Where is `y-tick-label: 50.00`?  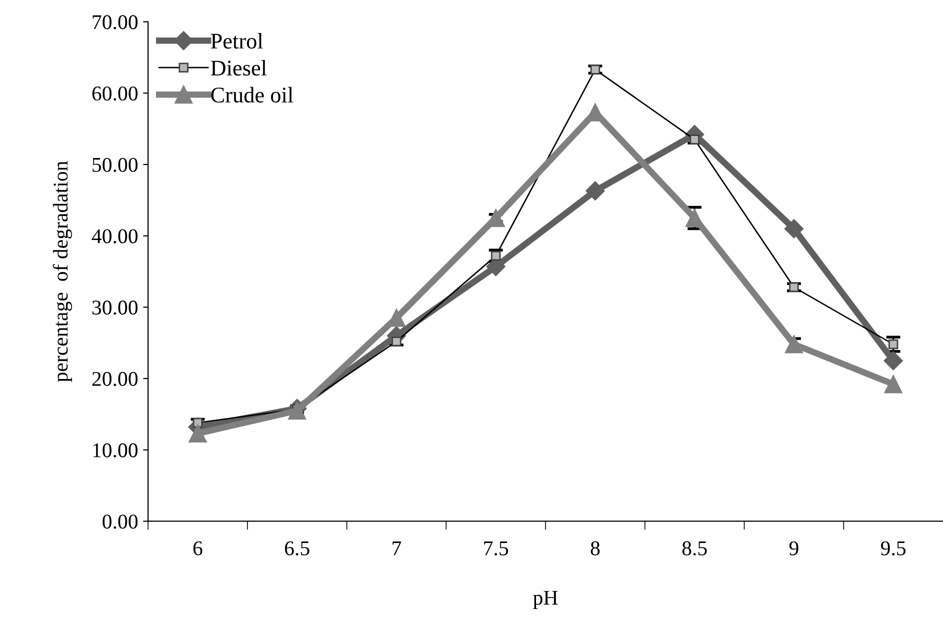 y-tick-label: 50.00 is located at coordinates (115, 165).